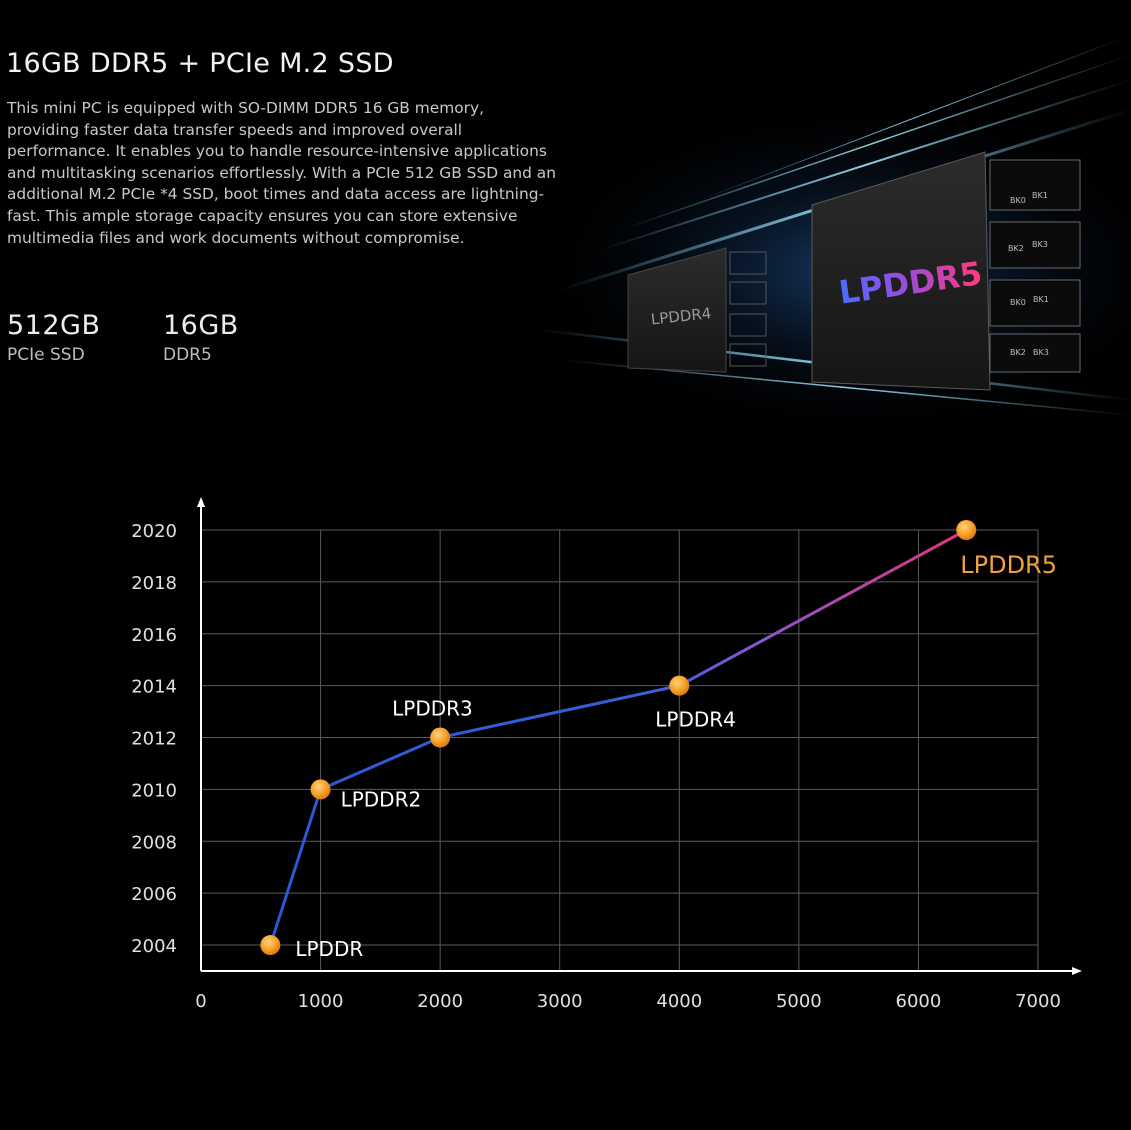  What do you see at coordinates (679, 1001) in the screenshot?
I see `x-tick-label: 4000` at bounding box center [679, 1001].